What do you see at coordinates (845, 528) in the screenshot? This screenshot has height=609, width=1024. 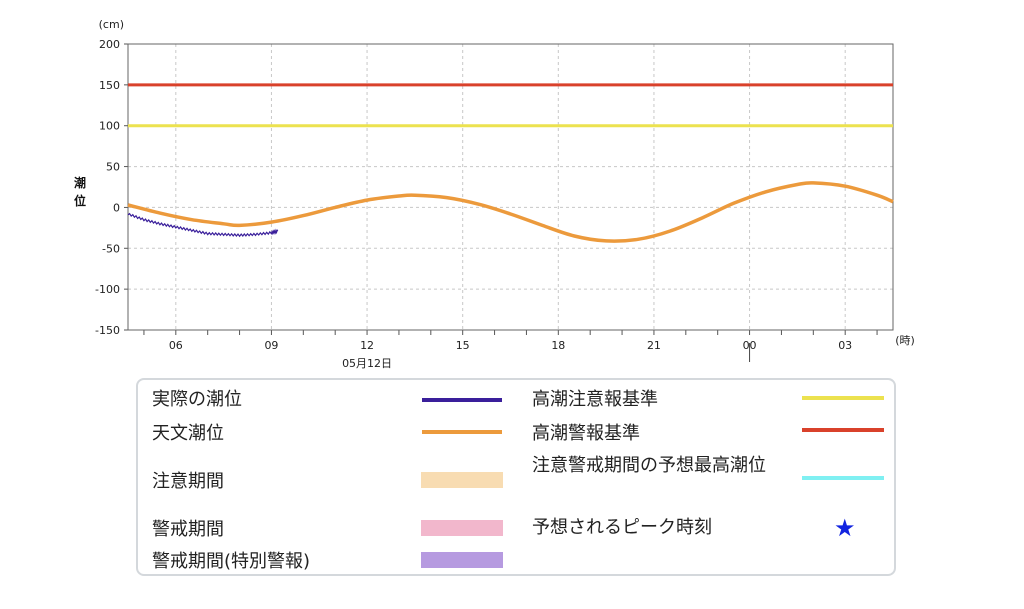 I see `star-icon: ★` at bounding box center [845, 528].